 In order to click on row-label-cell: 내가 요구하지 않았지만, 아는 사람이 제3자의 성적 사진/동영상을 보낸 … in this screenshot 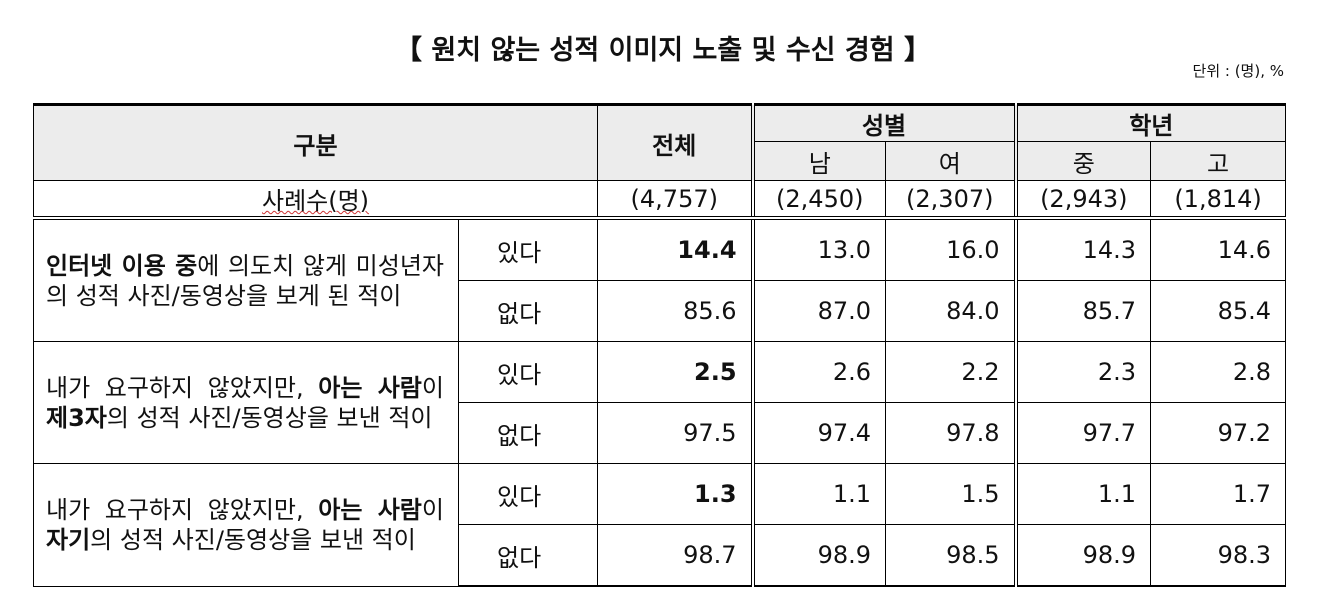, I will do `click(246, 402)`.